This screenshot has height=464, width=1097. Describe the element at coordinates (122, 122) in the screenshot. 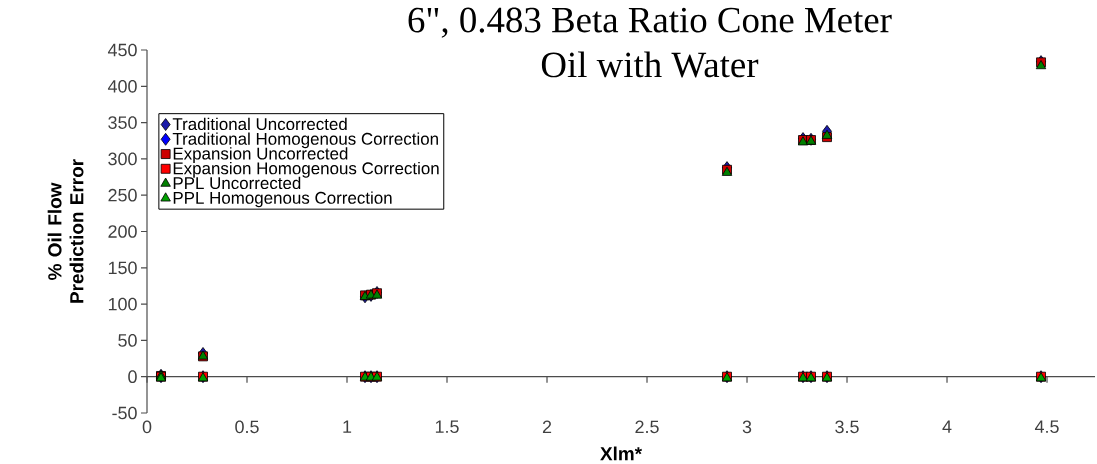

I see `y-tick-label: 350` at that location.